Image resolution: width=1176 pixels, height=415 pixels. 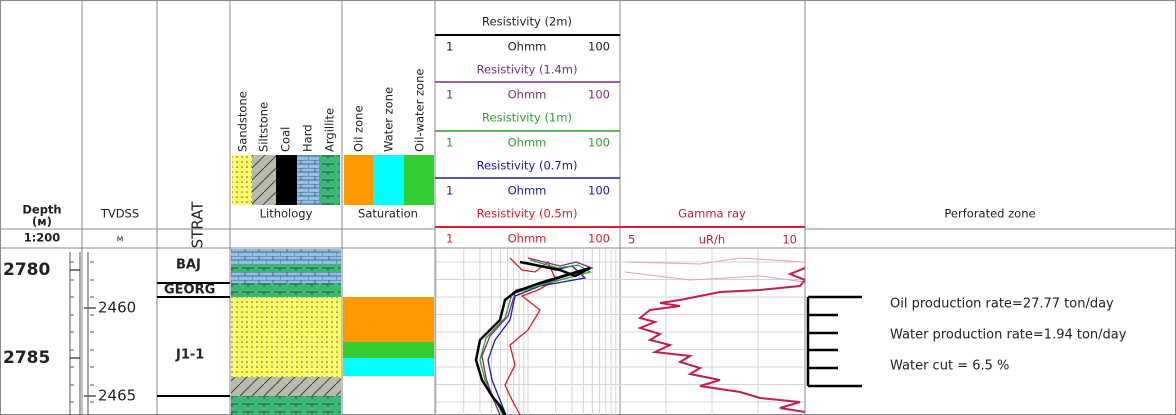 What do you see at coordinates (359, 128) in the screenshot?
I see `legend-label: Oil zone` at bounding box center [359, 128].